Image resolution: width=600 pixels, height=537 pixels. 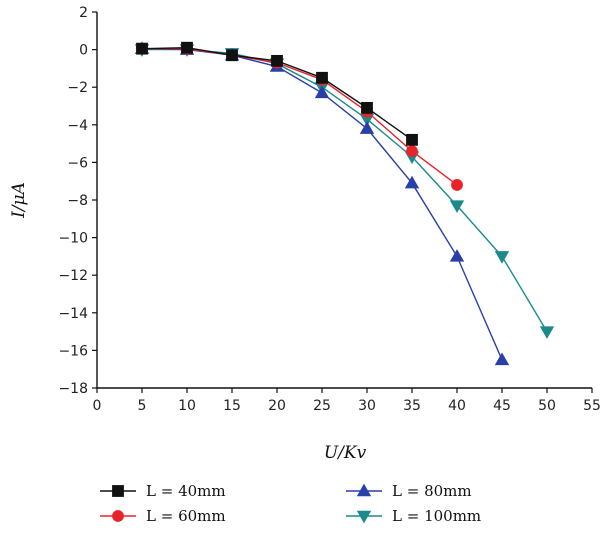 I want to click on x-tick-label: 55, so click(x=591, y=406).